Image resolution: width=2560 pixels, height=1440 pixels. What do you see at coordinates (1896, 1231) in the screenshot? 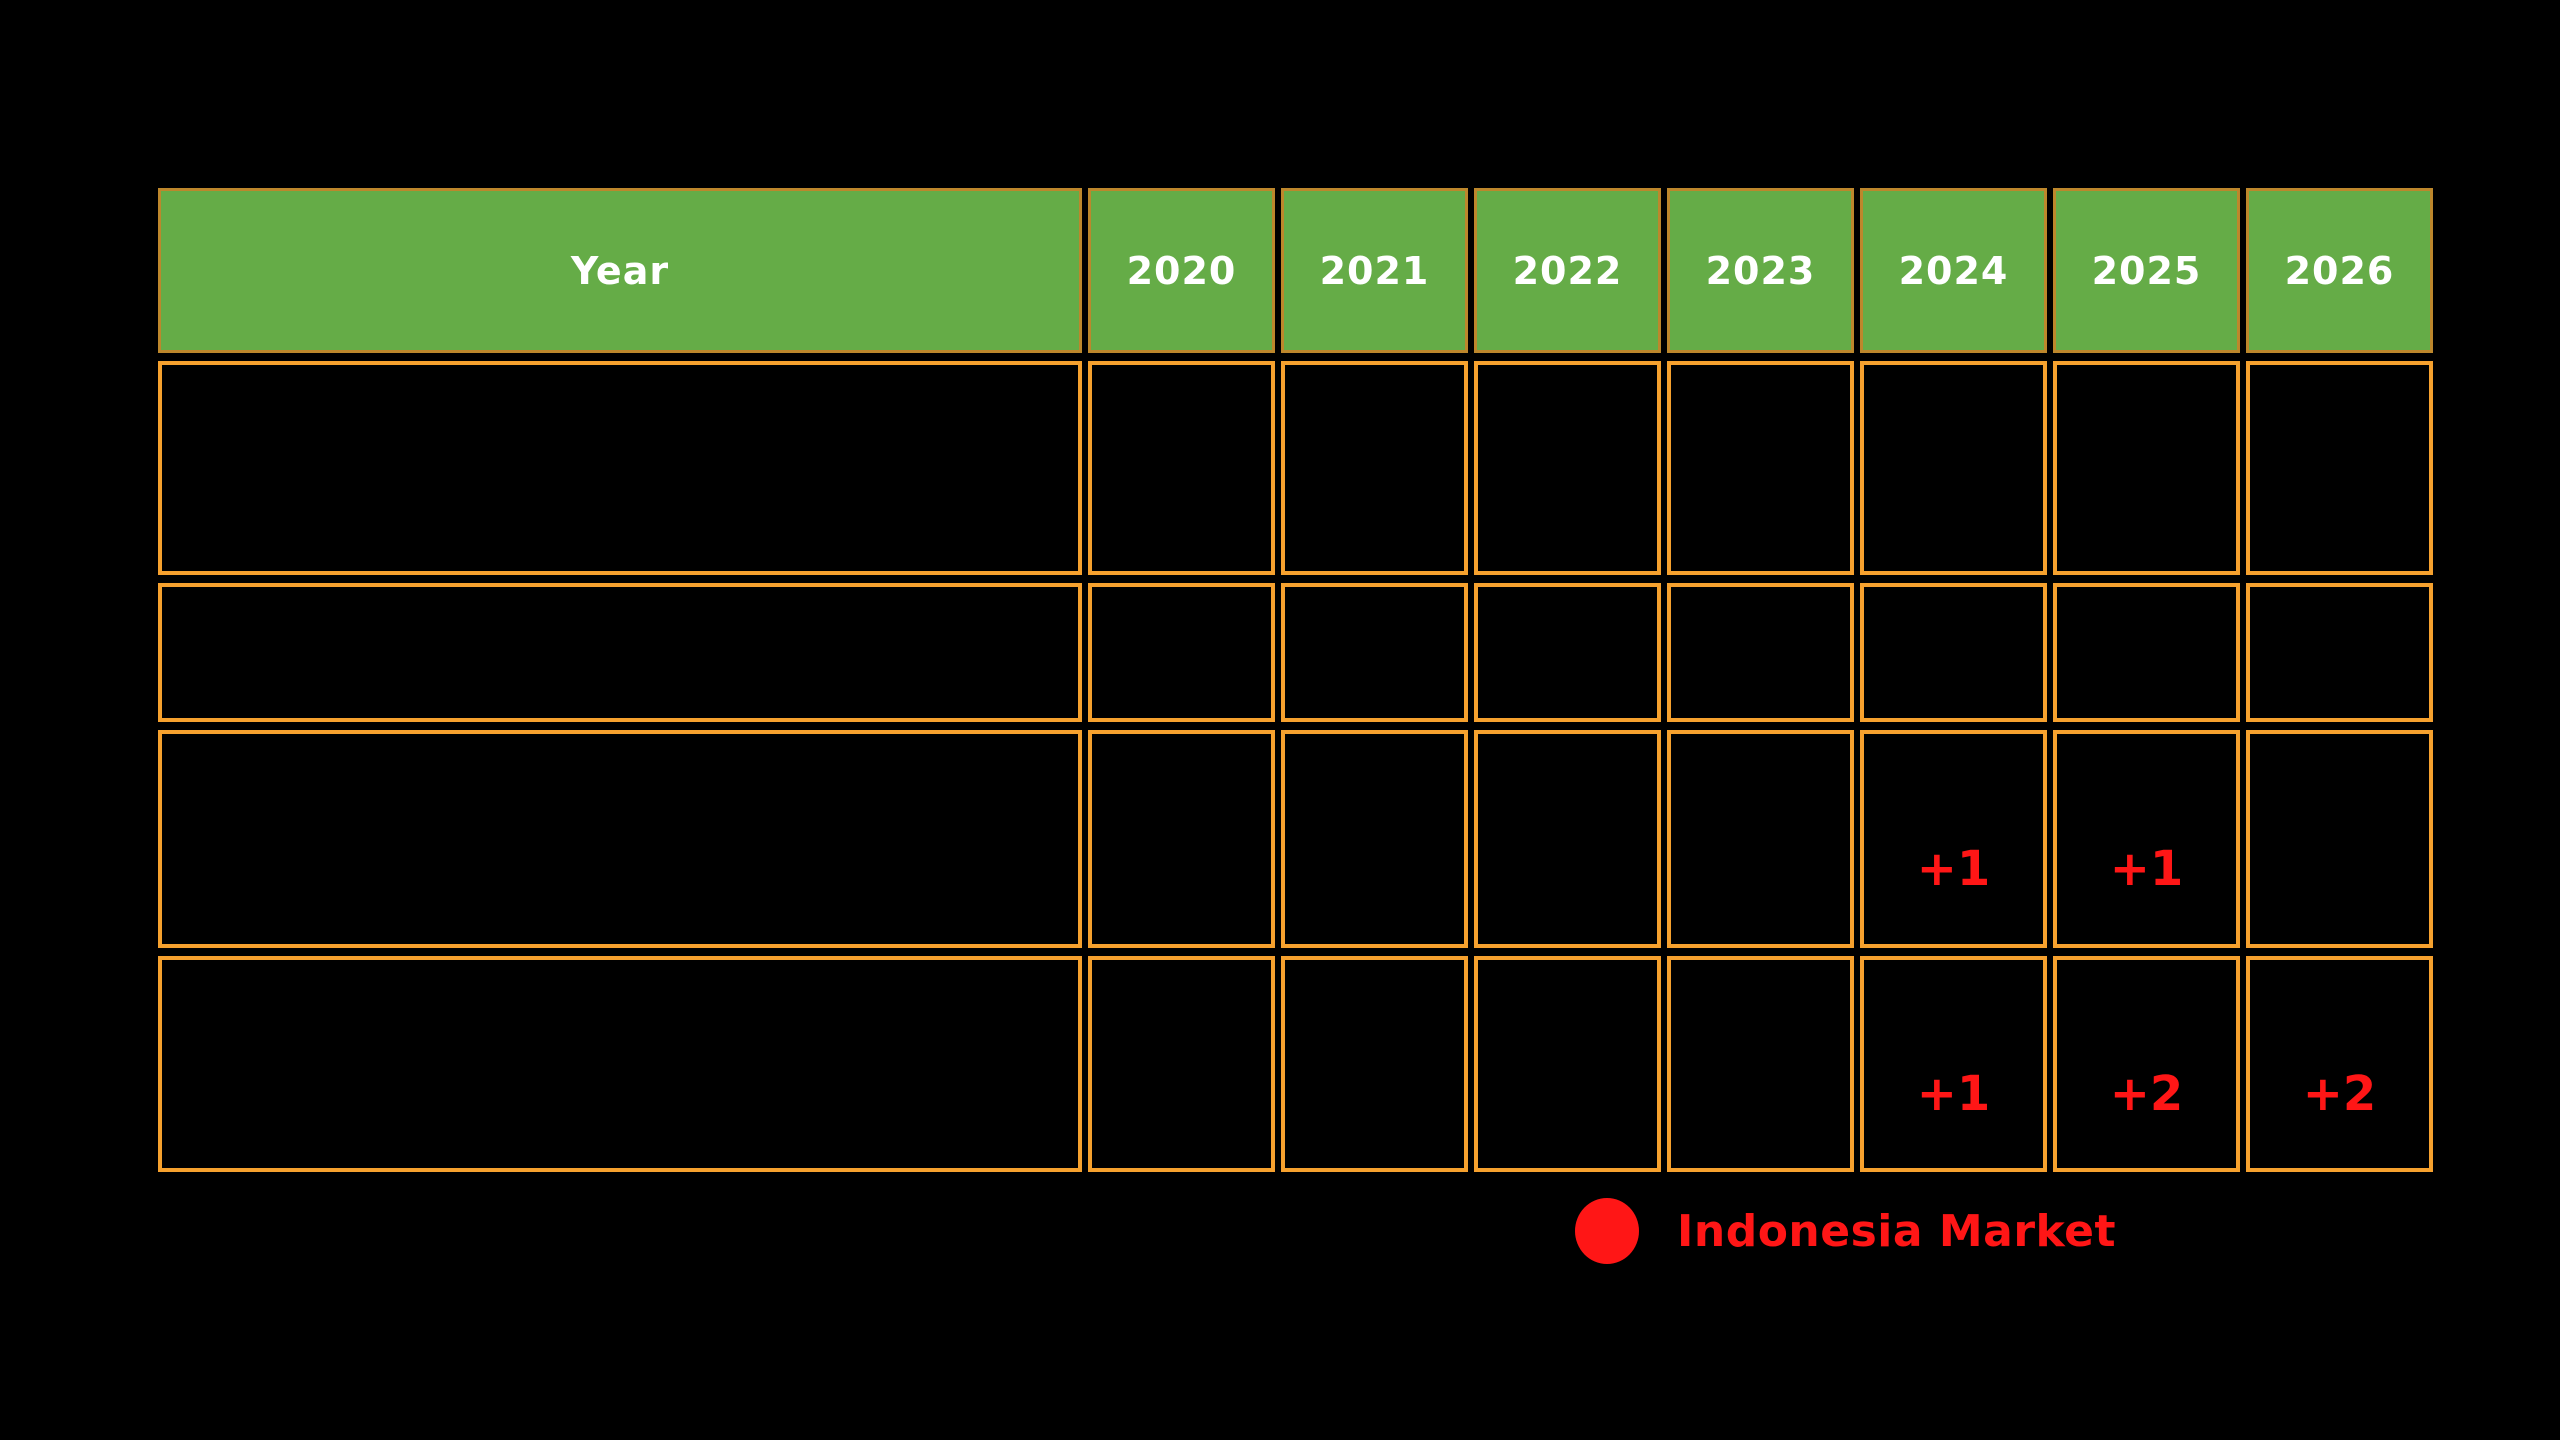
I see `legend-label: Indonesia Market` at bounding box center [1896, 1231].